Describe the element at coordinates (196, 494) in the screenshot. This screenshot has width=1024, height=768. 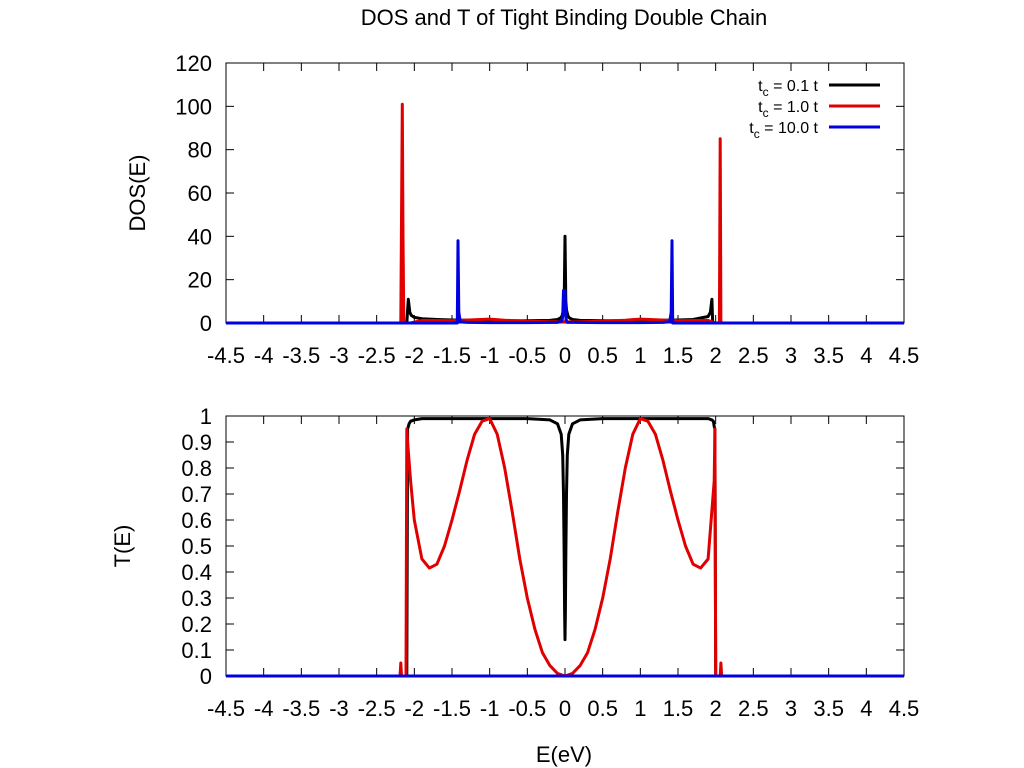
I see `y-tick-label: 0.7` at that location.